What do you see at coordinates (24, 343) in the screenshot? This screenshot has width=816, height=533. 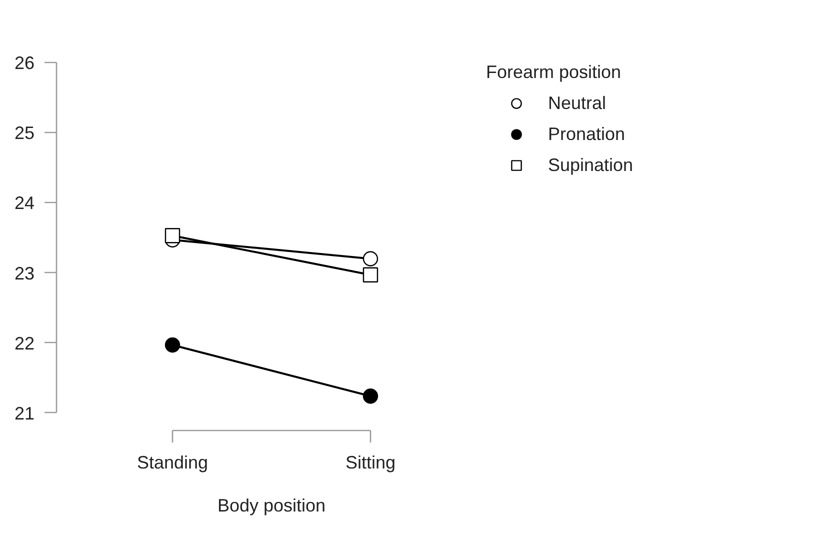 I see `y-tick-label: 22` at bounding box center [24, 343].